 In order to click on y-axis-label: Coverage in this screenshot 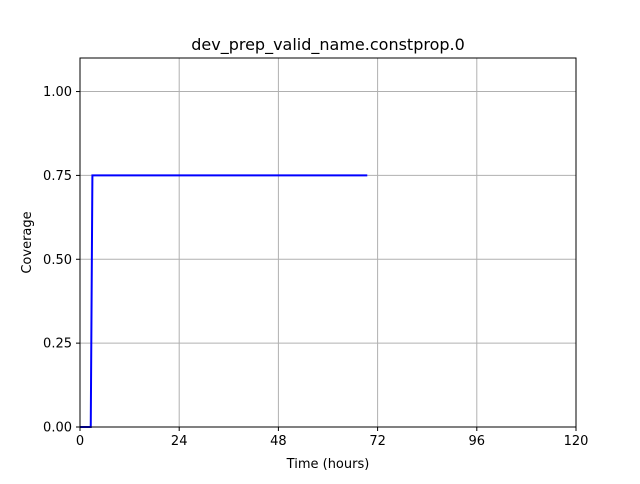, I will do `click(27, 242)`.